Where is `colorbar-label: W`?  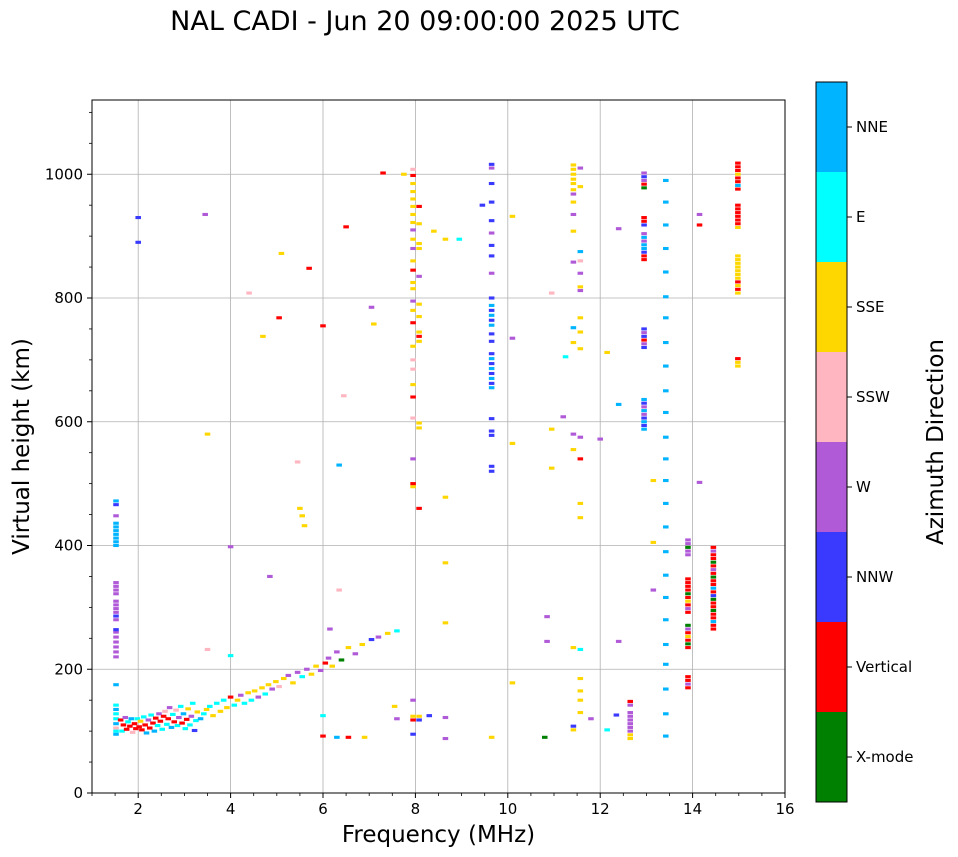
colorbar-label: W is located at coordinates (863, 487).